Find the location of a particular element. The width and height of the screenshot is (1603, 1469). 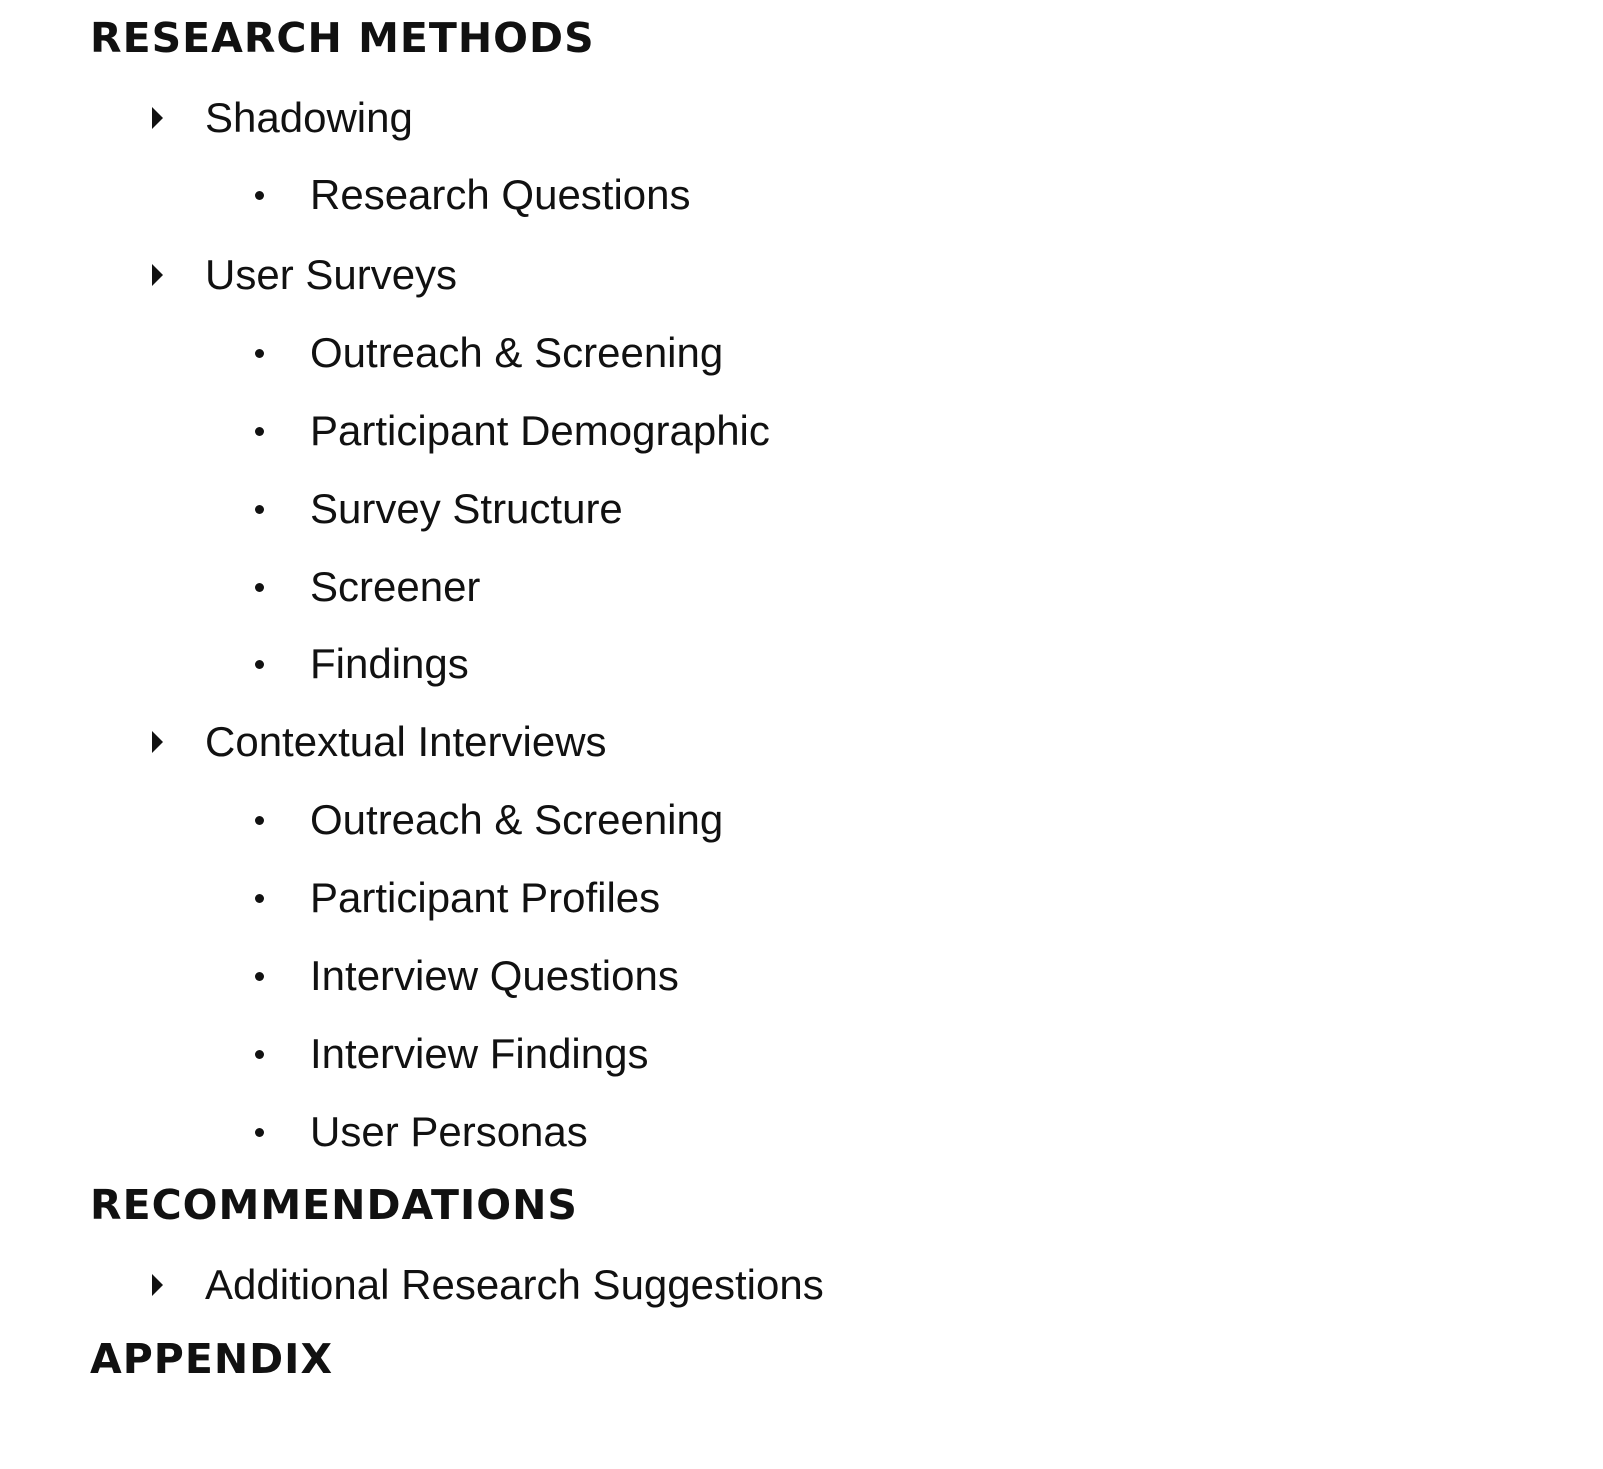

toc-subitem-label: Participant Profiles is located at coordinates (485, 897).